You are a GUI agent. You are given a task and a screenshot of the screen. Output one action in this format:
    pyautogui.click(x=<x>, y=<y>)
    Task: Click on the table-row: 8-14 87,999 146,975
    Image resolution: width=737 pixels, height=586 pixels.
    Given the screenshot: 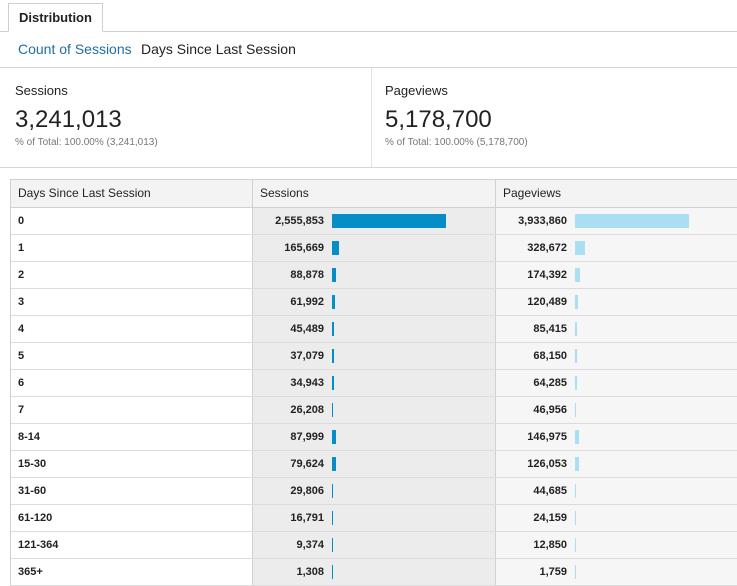 What is the action you would take?
    pyautogui.click(x=374, y=437)
    